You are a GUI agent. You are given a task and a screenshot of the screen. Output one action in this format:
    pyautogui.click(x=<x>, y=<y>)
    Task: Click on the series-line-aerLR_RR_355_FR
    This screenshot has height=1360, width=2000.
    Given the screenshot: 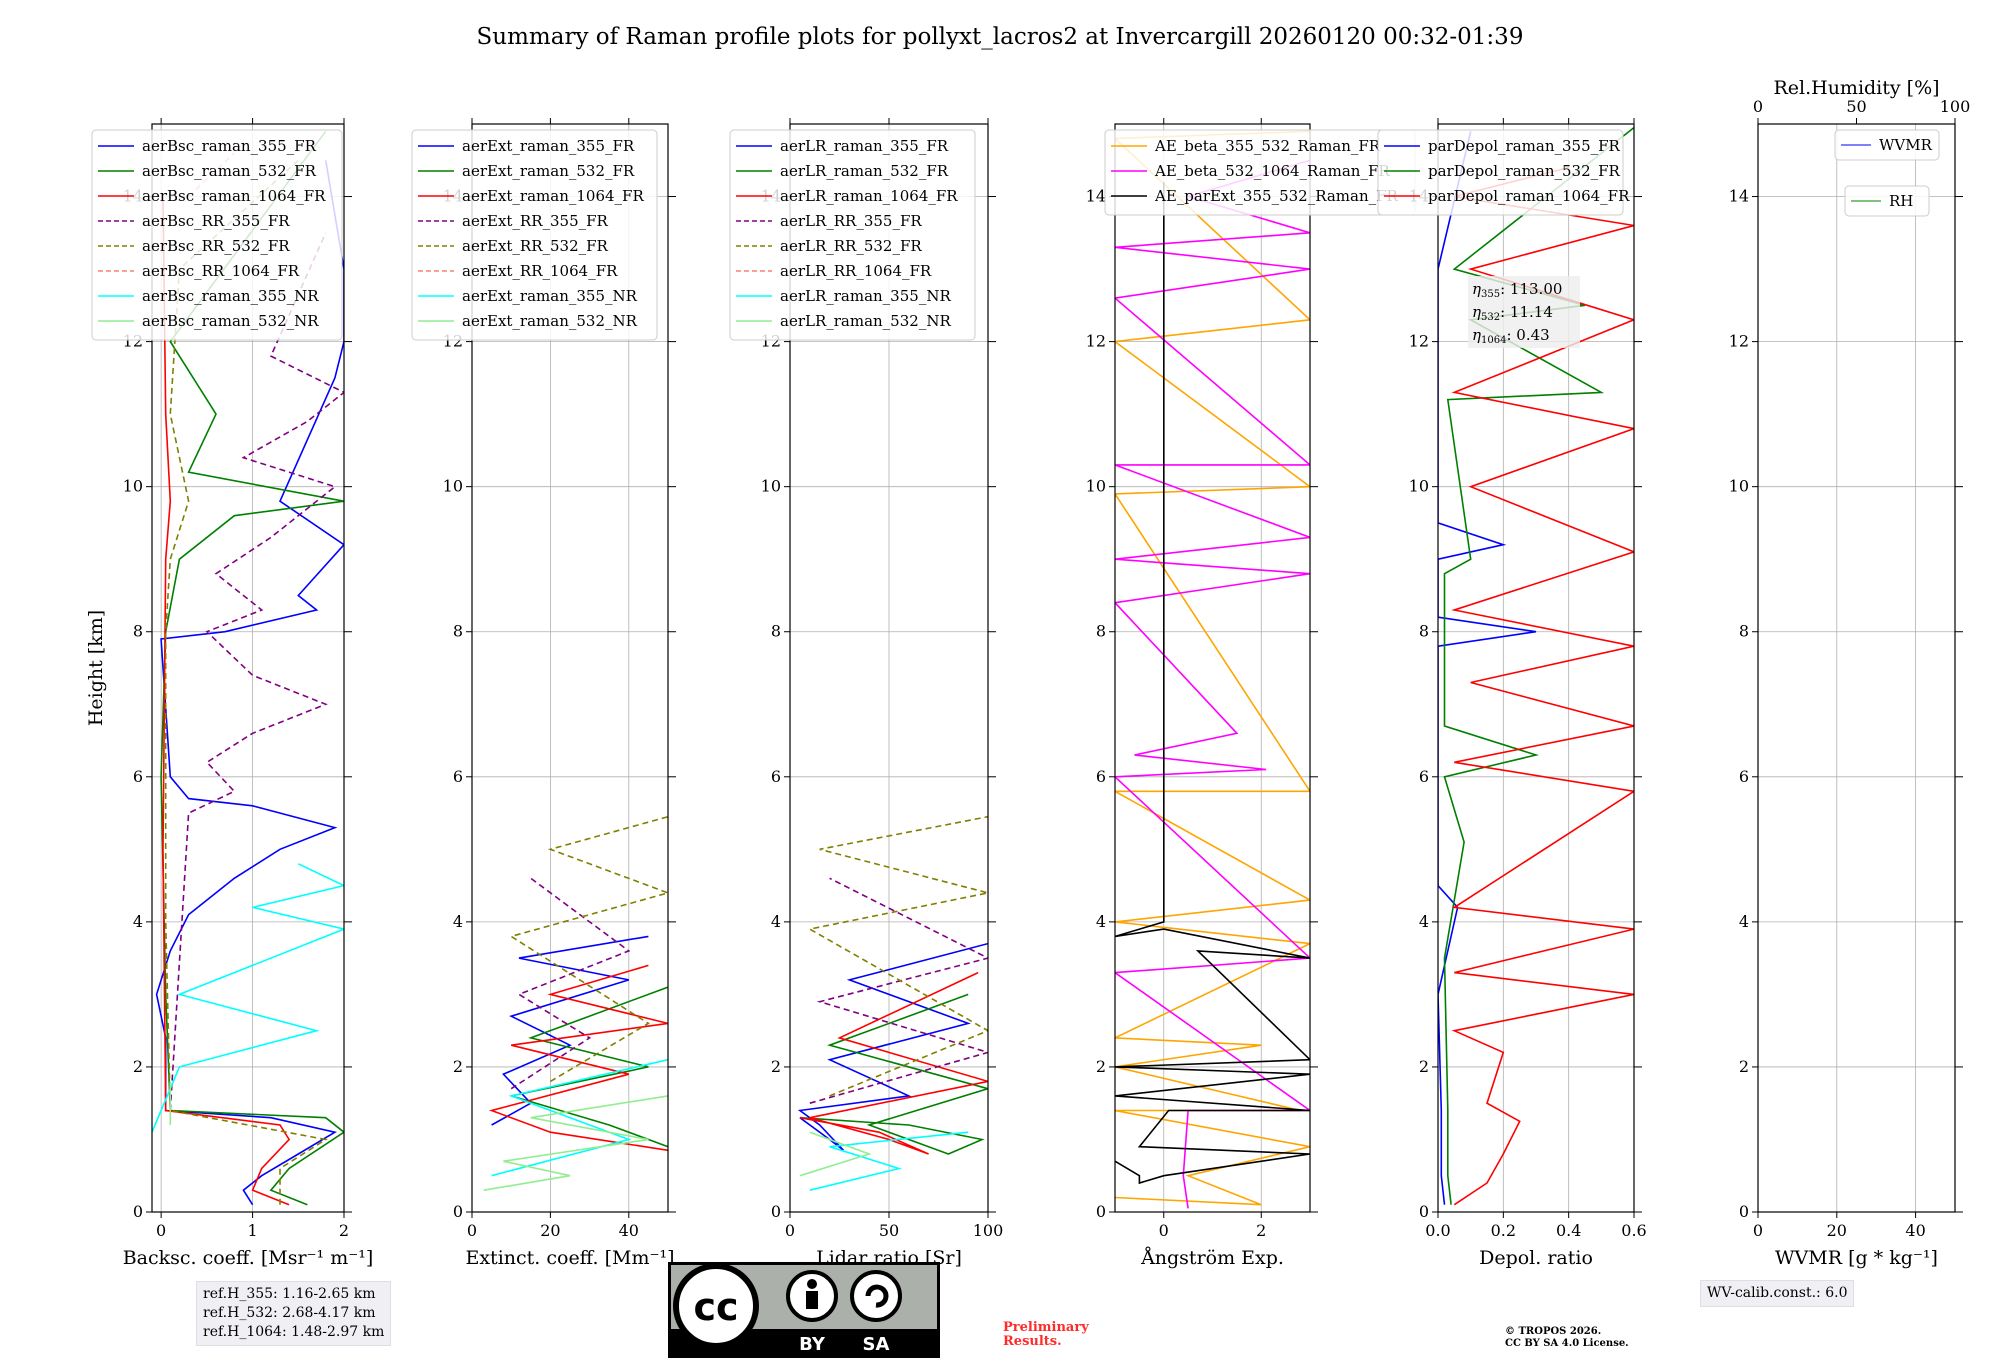 What is the action you would take?
    pyautogui.click(x=898, y=990)
    